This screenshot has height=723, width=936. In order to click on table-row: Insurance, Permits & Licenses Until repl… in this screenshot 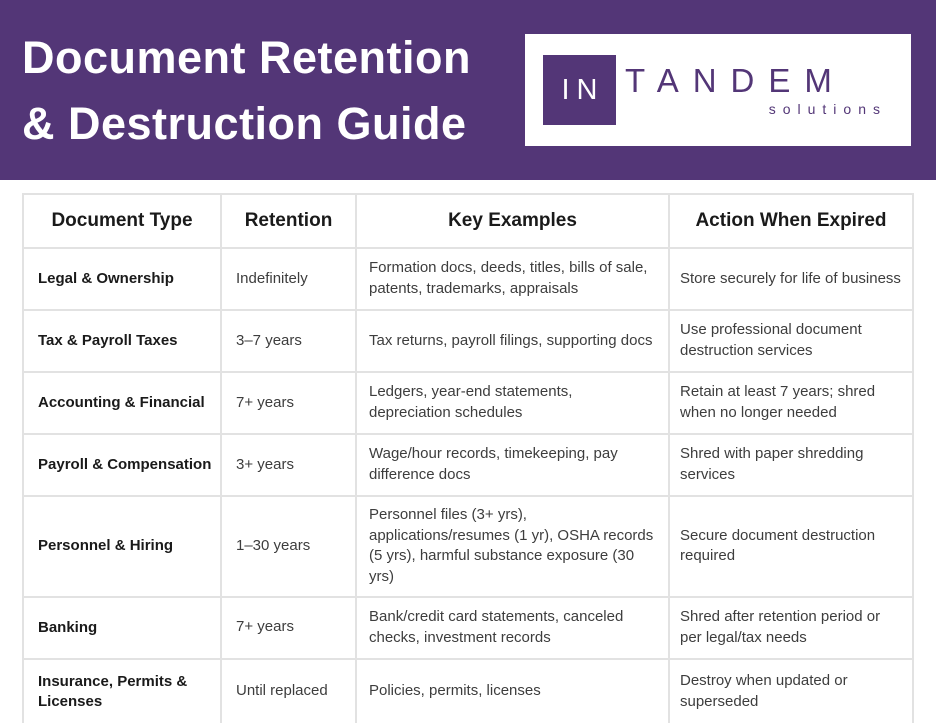, I will do `click(468, 690)`.